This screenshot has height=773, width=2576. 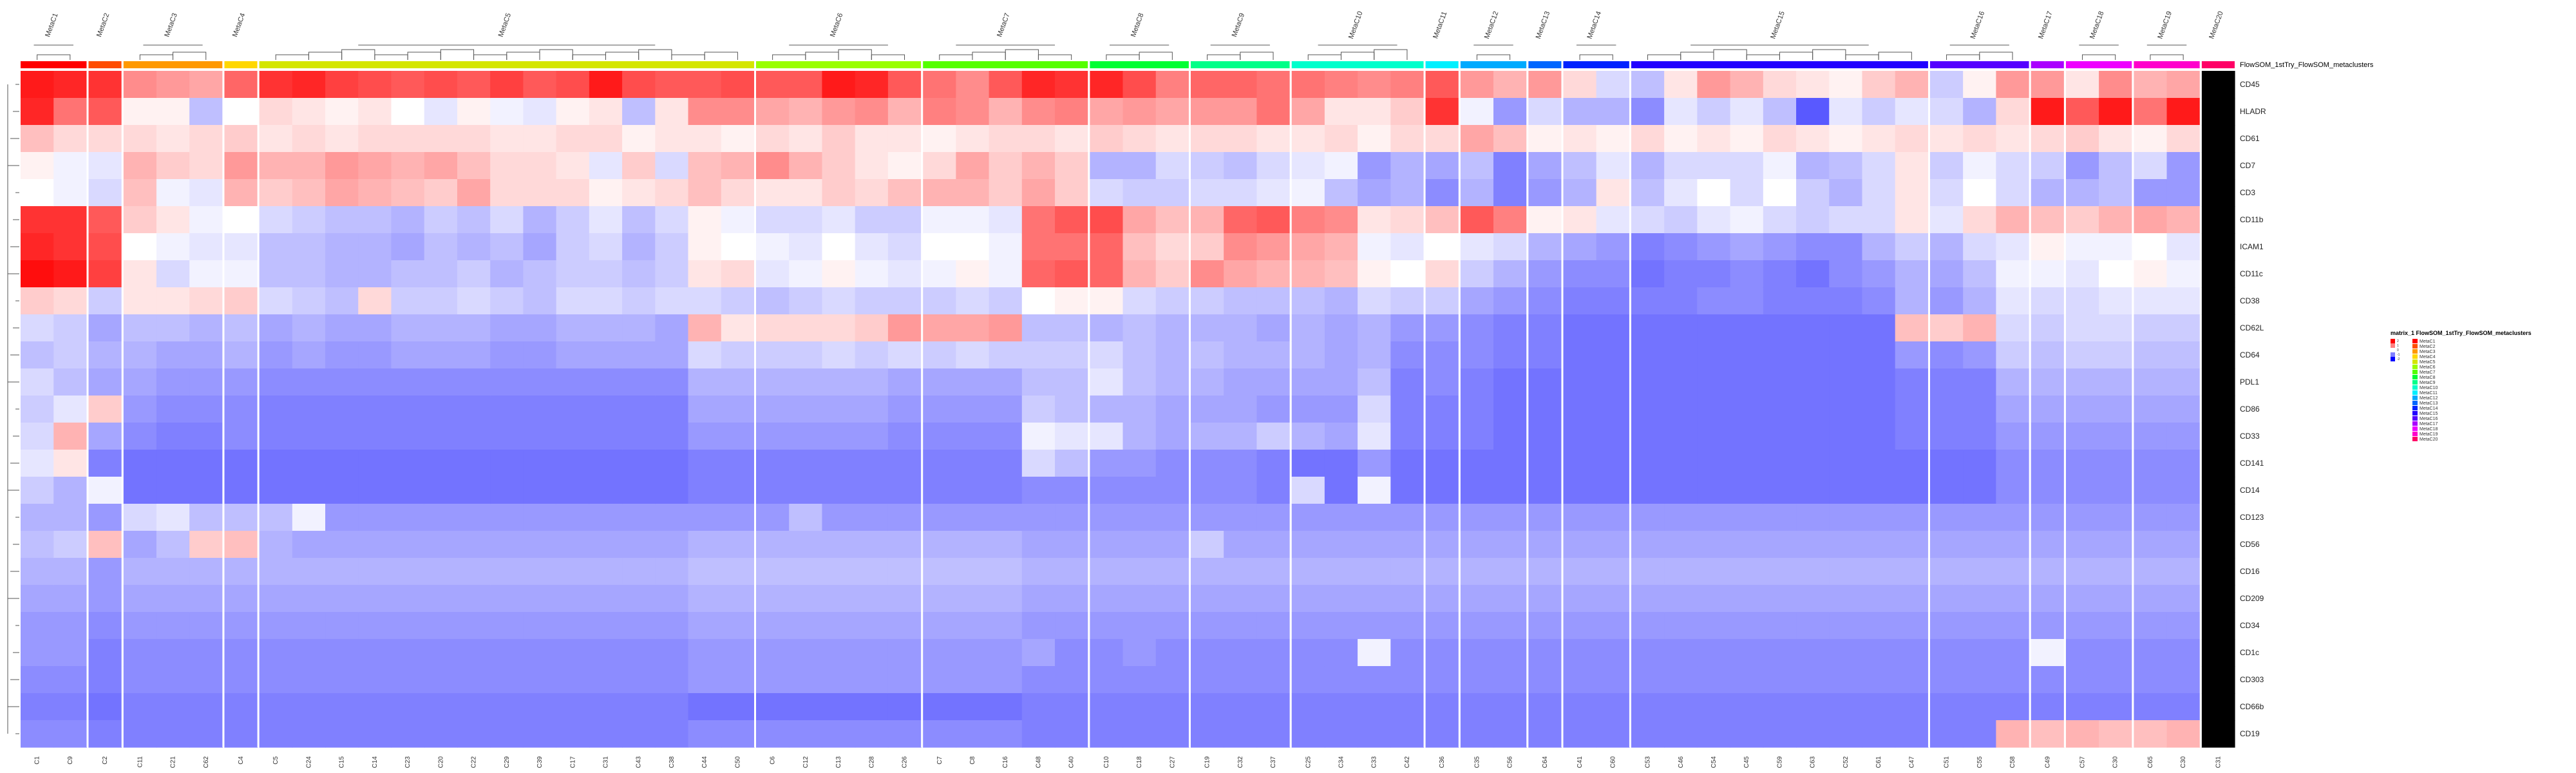 What do you see at coordinates (375, 762) in the screenshot?
I see `column-label: C14` at bounding box center [375, 762].